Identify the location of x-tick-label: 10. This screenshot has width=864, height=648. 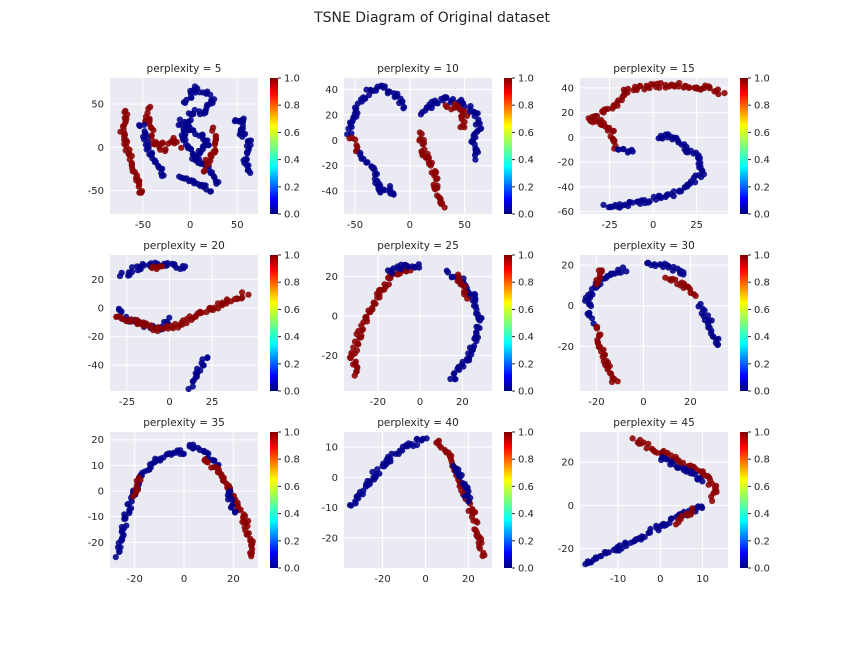
(702, 579).